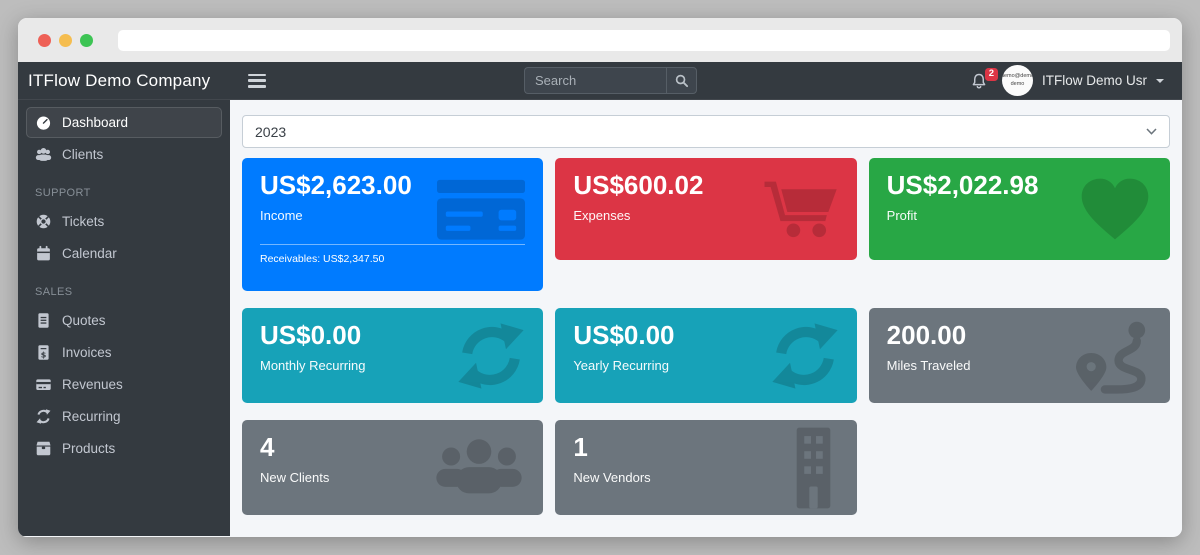  I want to click on card-label: Income, so click(281, 215).